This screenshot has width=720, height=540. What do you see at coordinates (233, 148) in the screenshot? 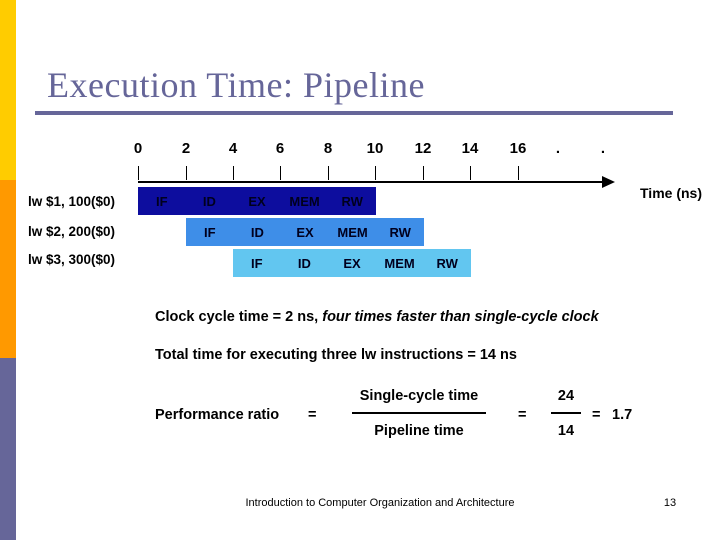
I see `tick-label-4: 4` at bounding box center [233, 148].